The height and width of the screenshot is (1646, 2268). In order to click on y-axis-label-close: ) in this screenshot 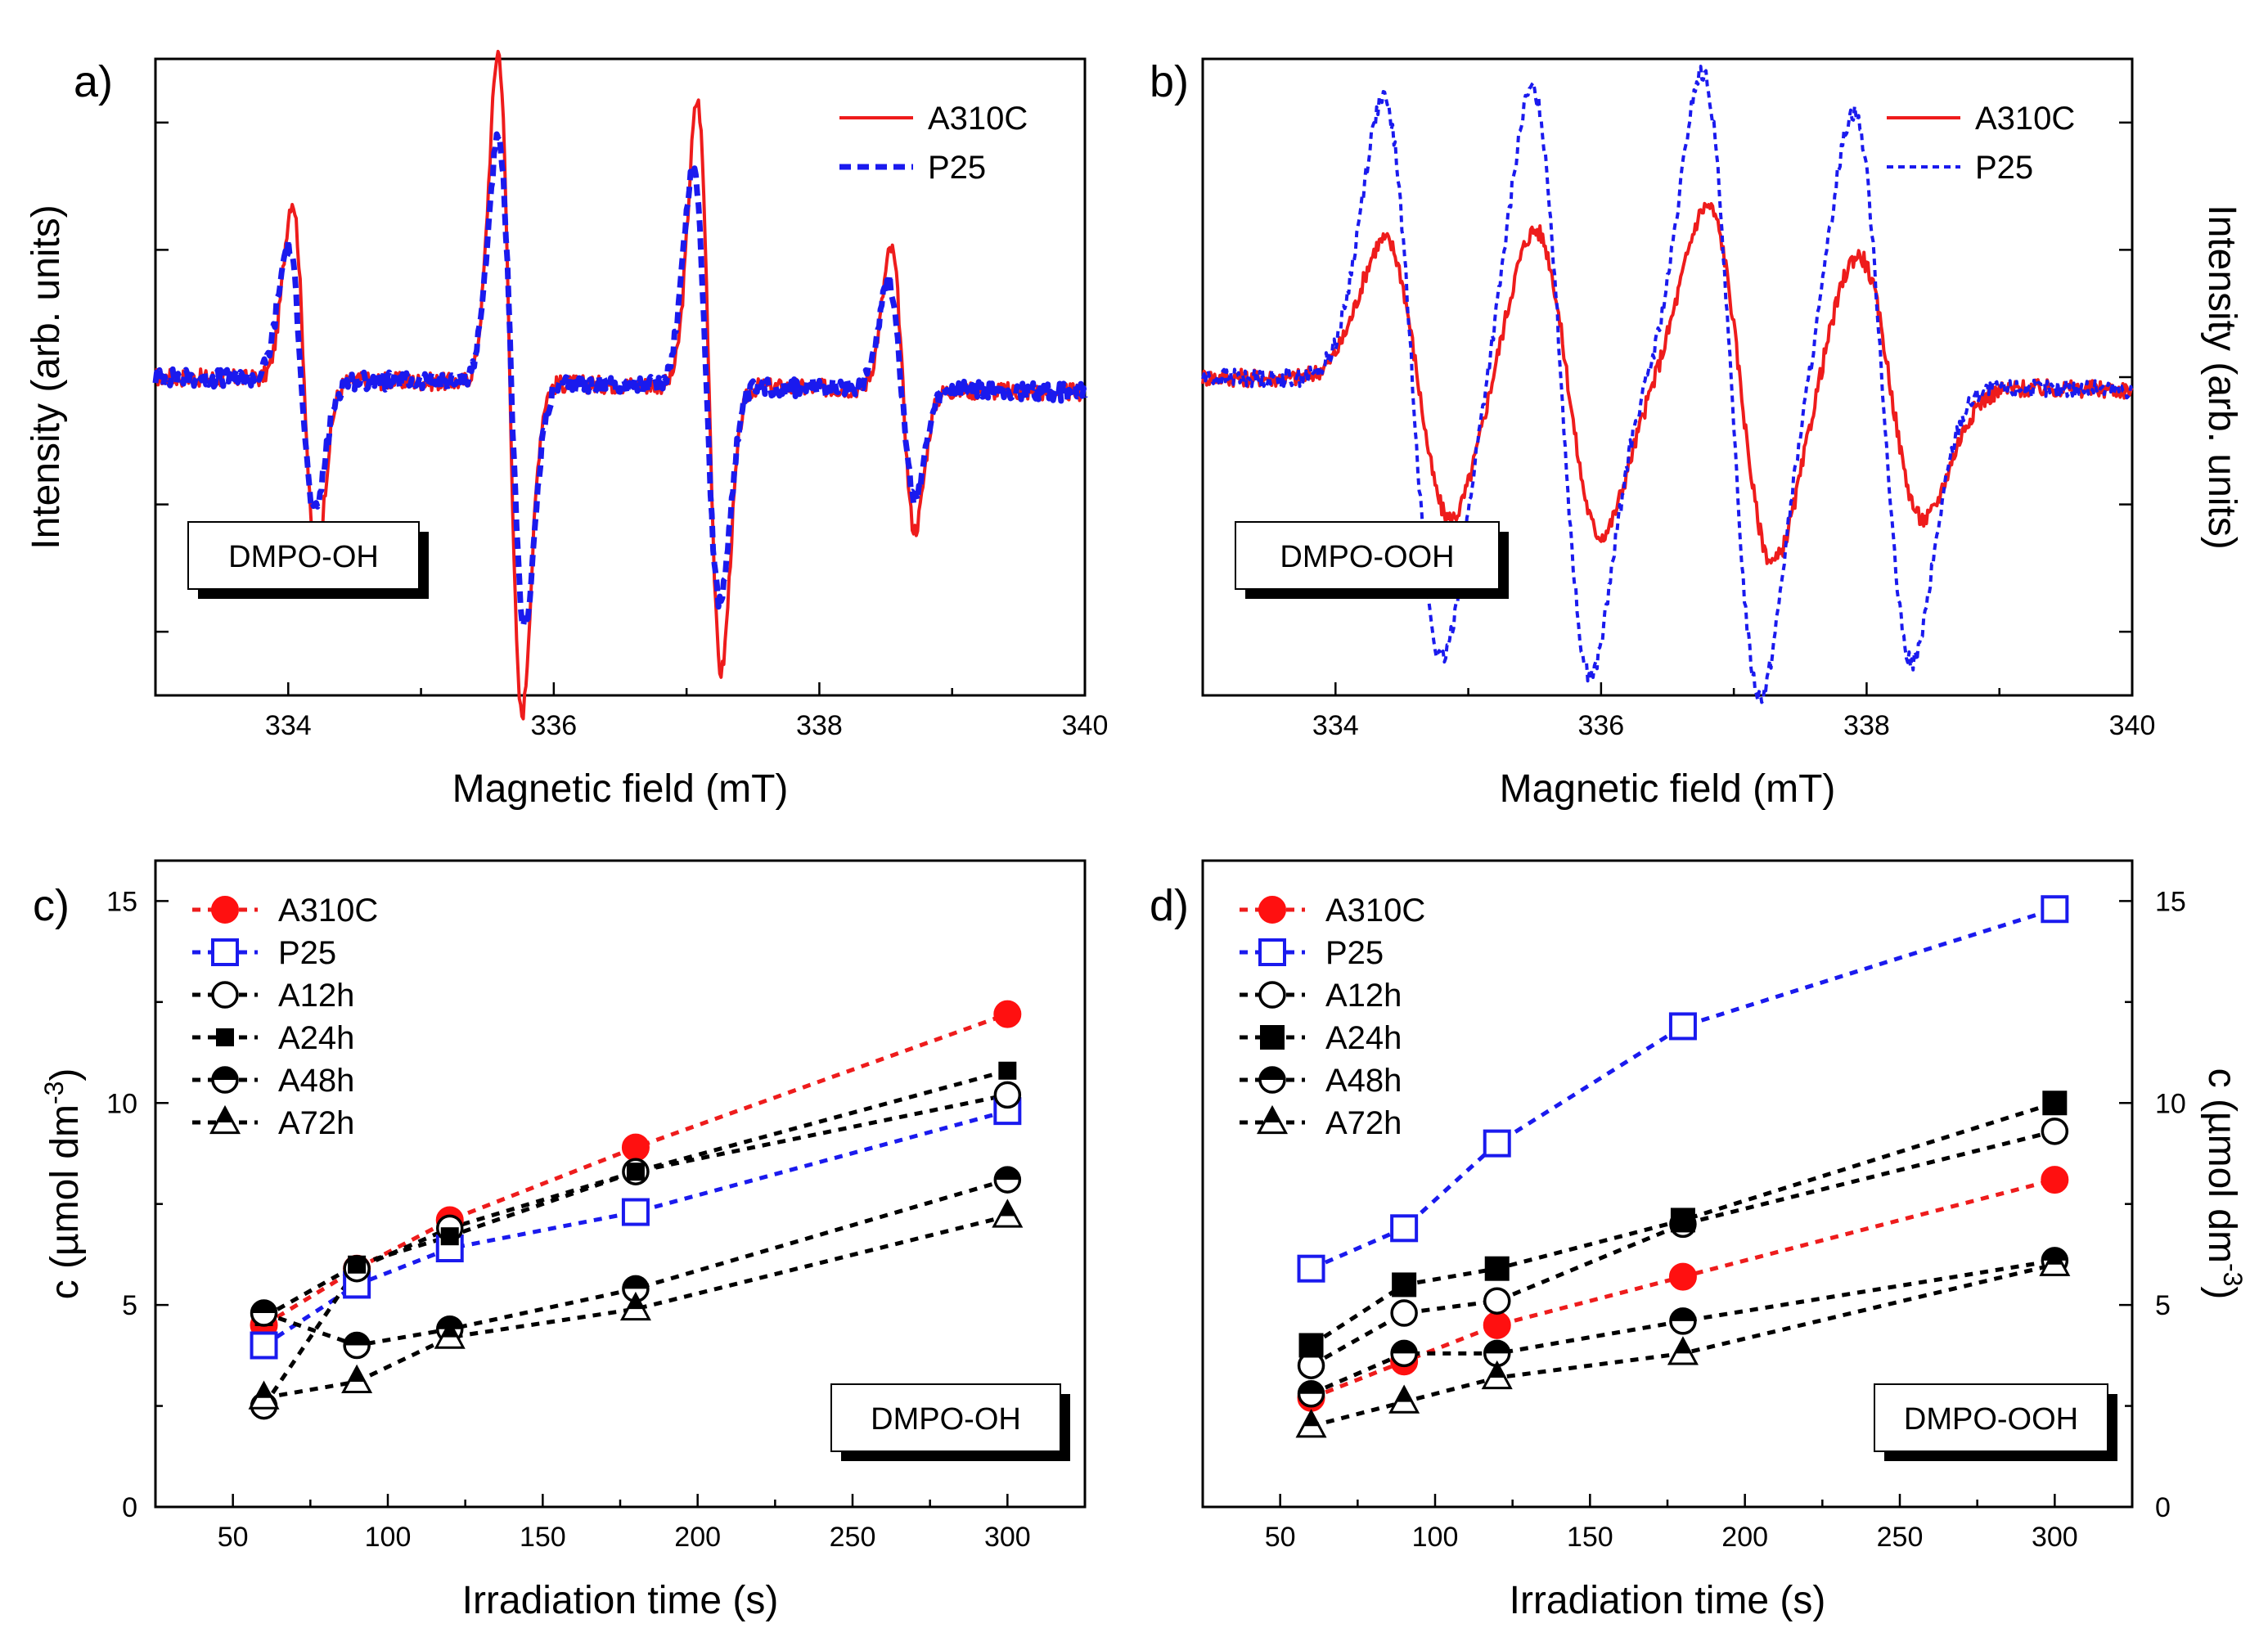, I will do `click(65, 1075)`.